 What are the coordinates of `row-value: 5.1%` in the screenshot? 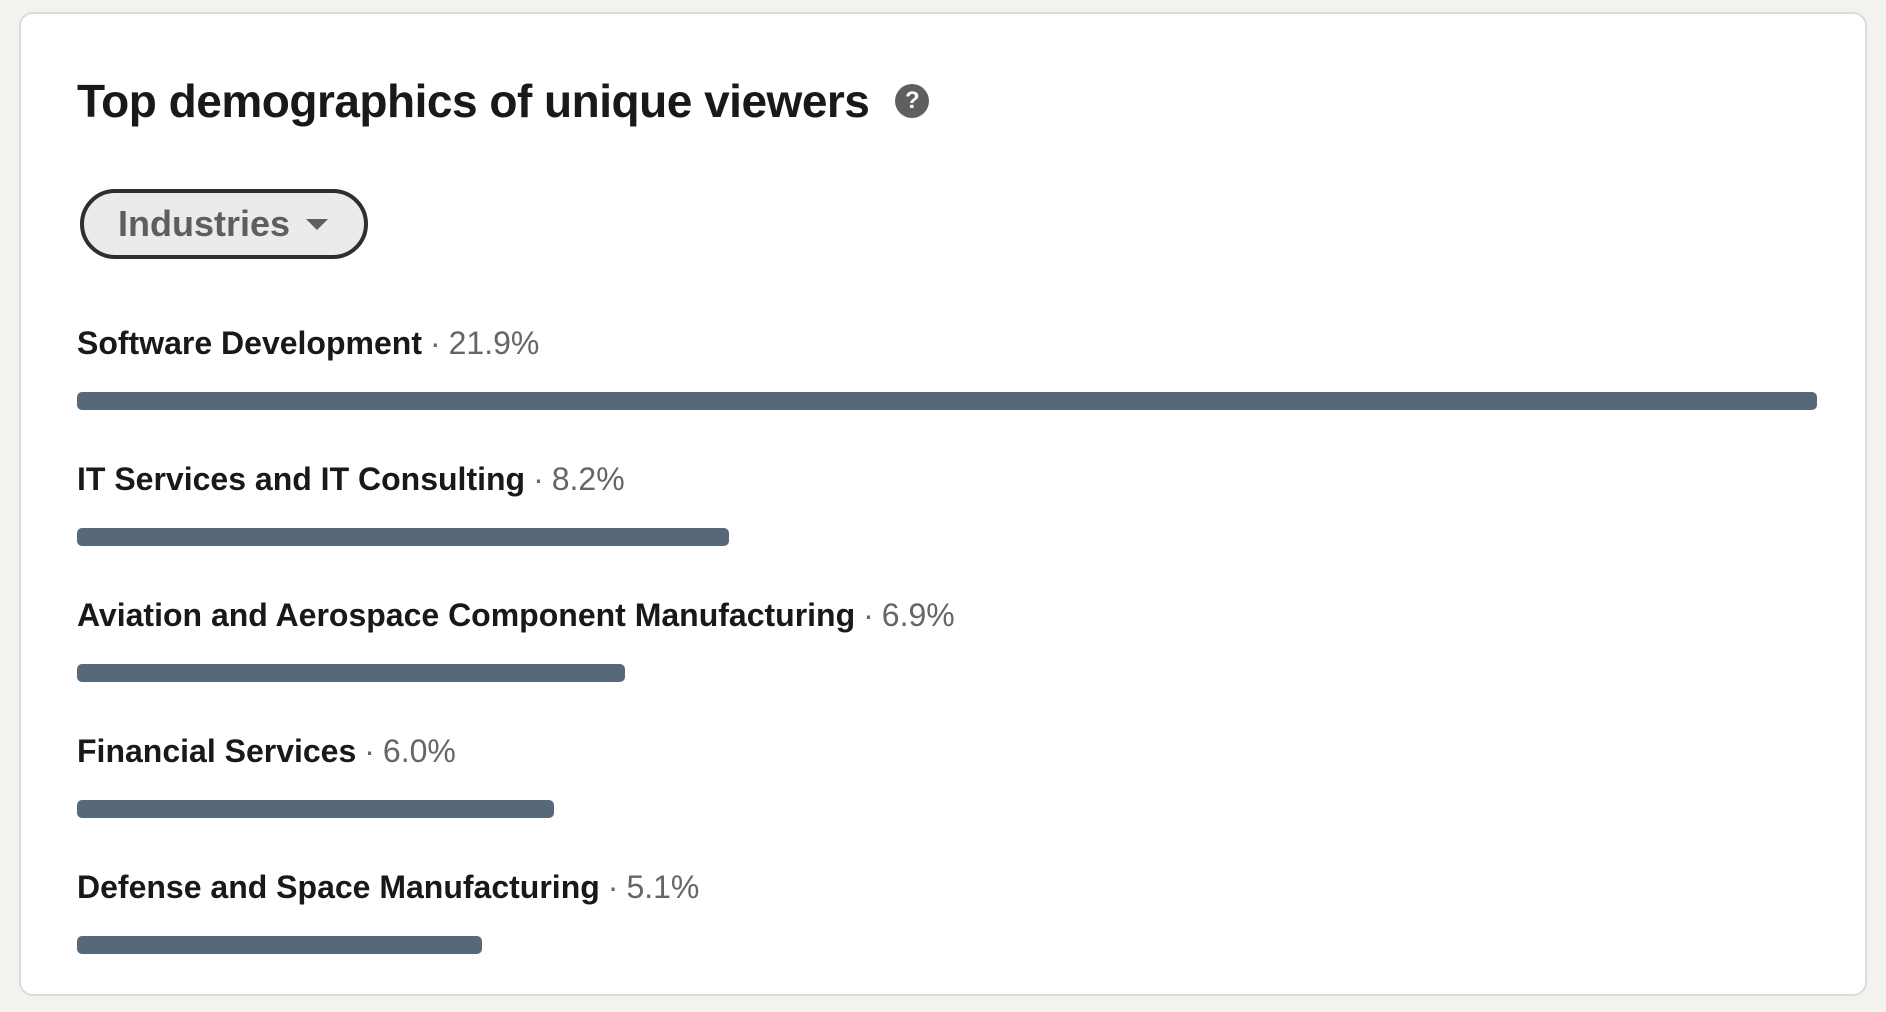 It's located at (663, 887).